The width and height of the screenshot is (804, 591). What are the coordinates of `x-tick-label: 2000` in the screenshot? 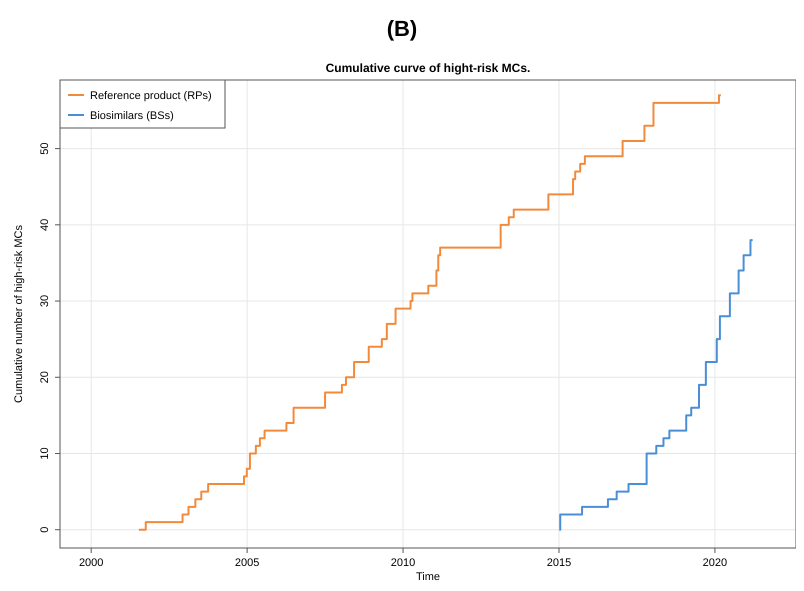 It's located at (91, 563).